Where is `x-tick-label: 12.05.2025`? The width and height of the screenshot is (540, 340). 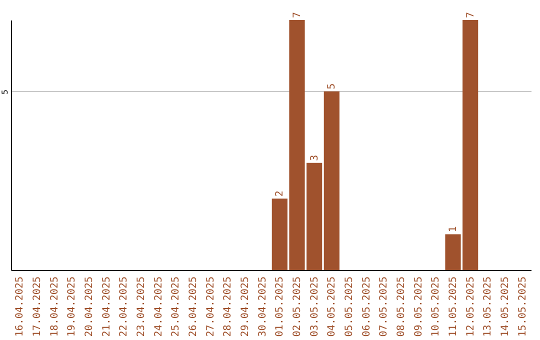 x-tick-label: 12.05.2025 is located at coordinates (470, 306).